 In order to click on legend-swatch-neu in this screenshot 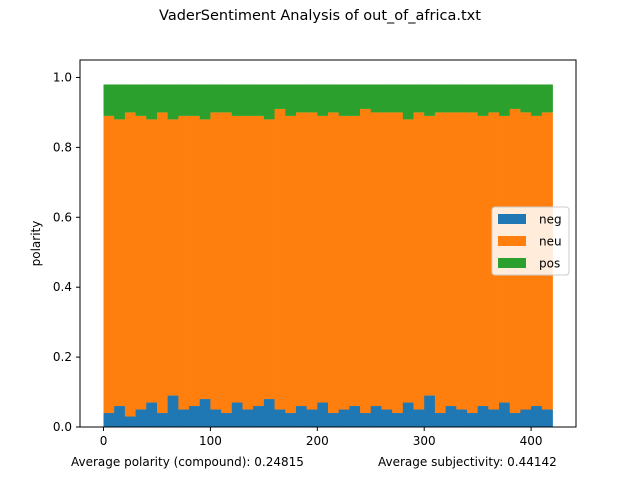, I will do `click(512, 241)`.